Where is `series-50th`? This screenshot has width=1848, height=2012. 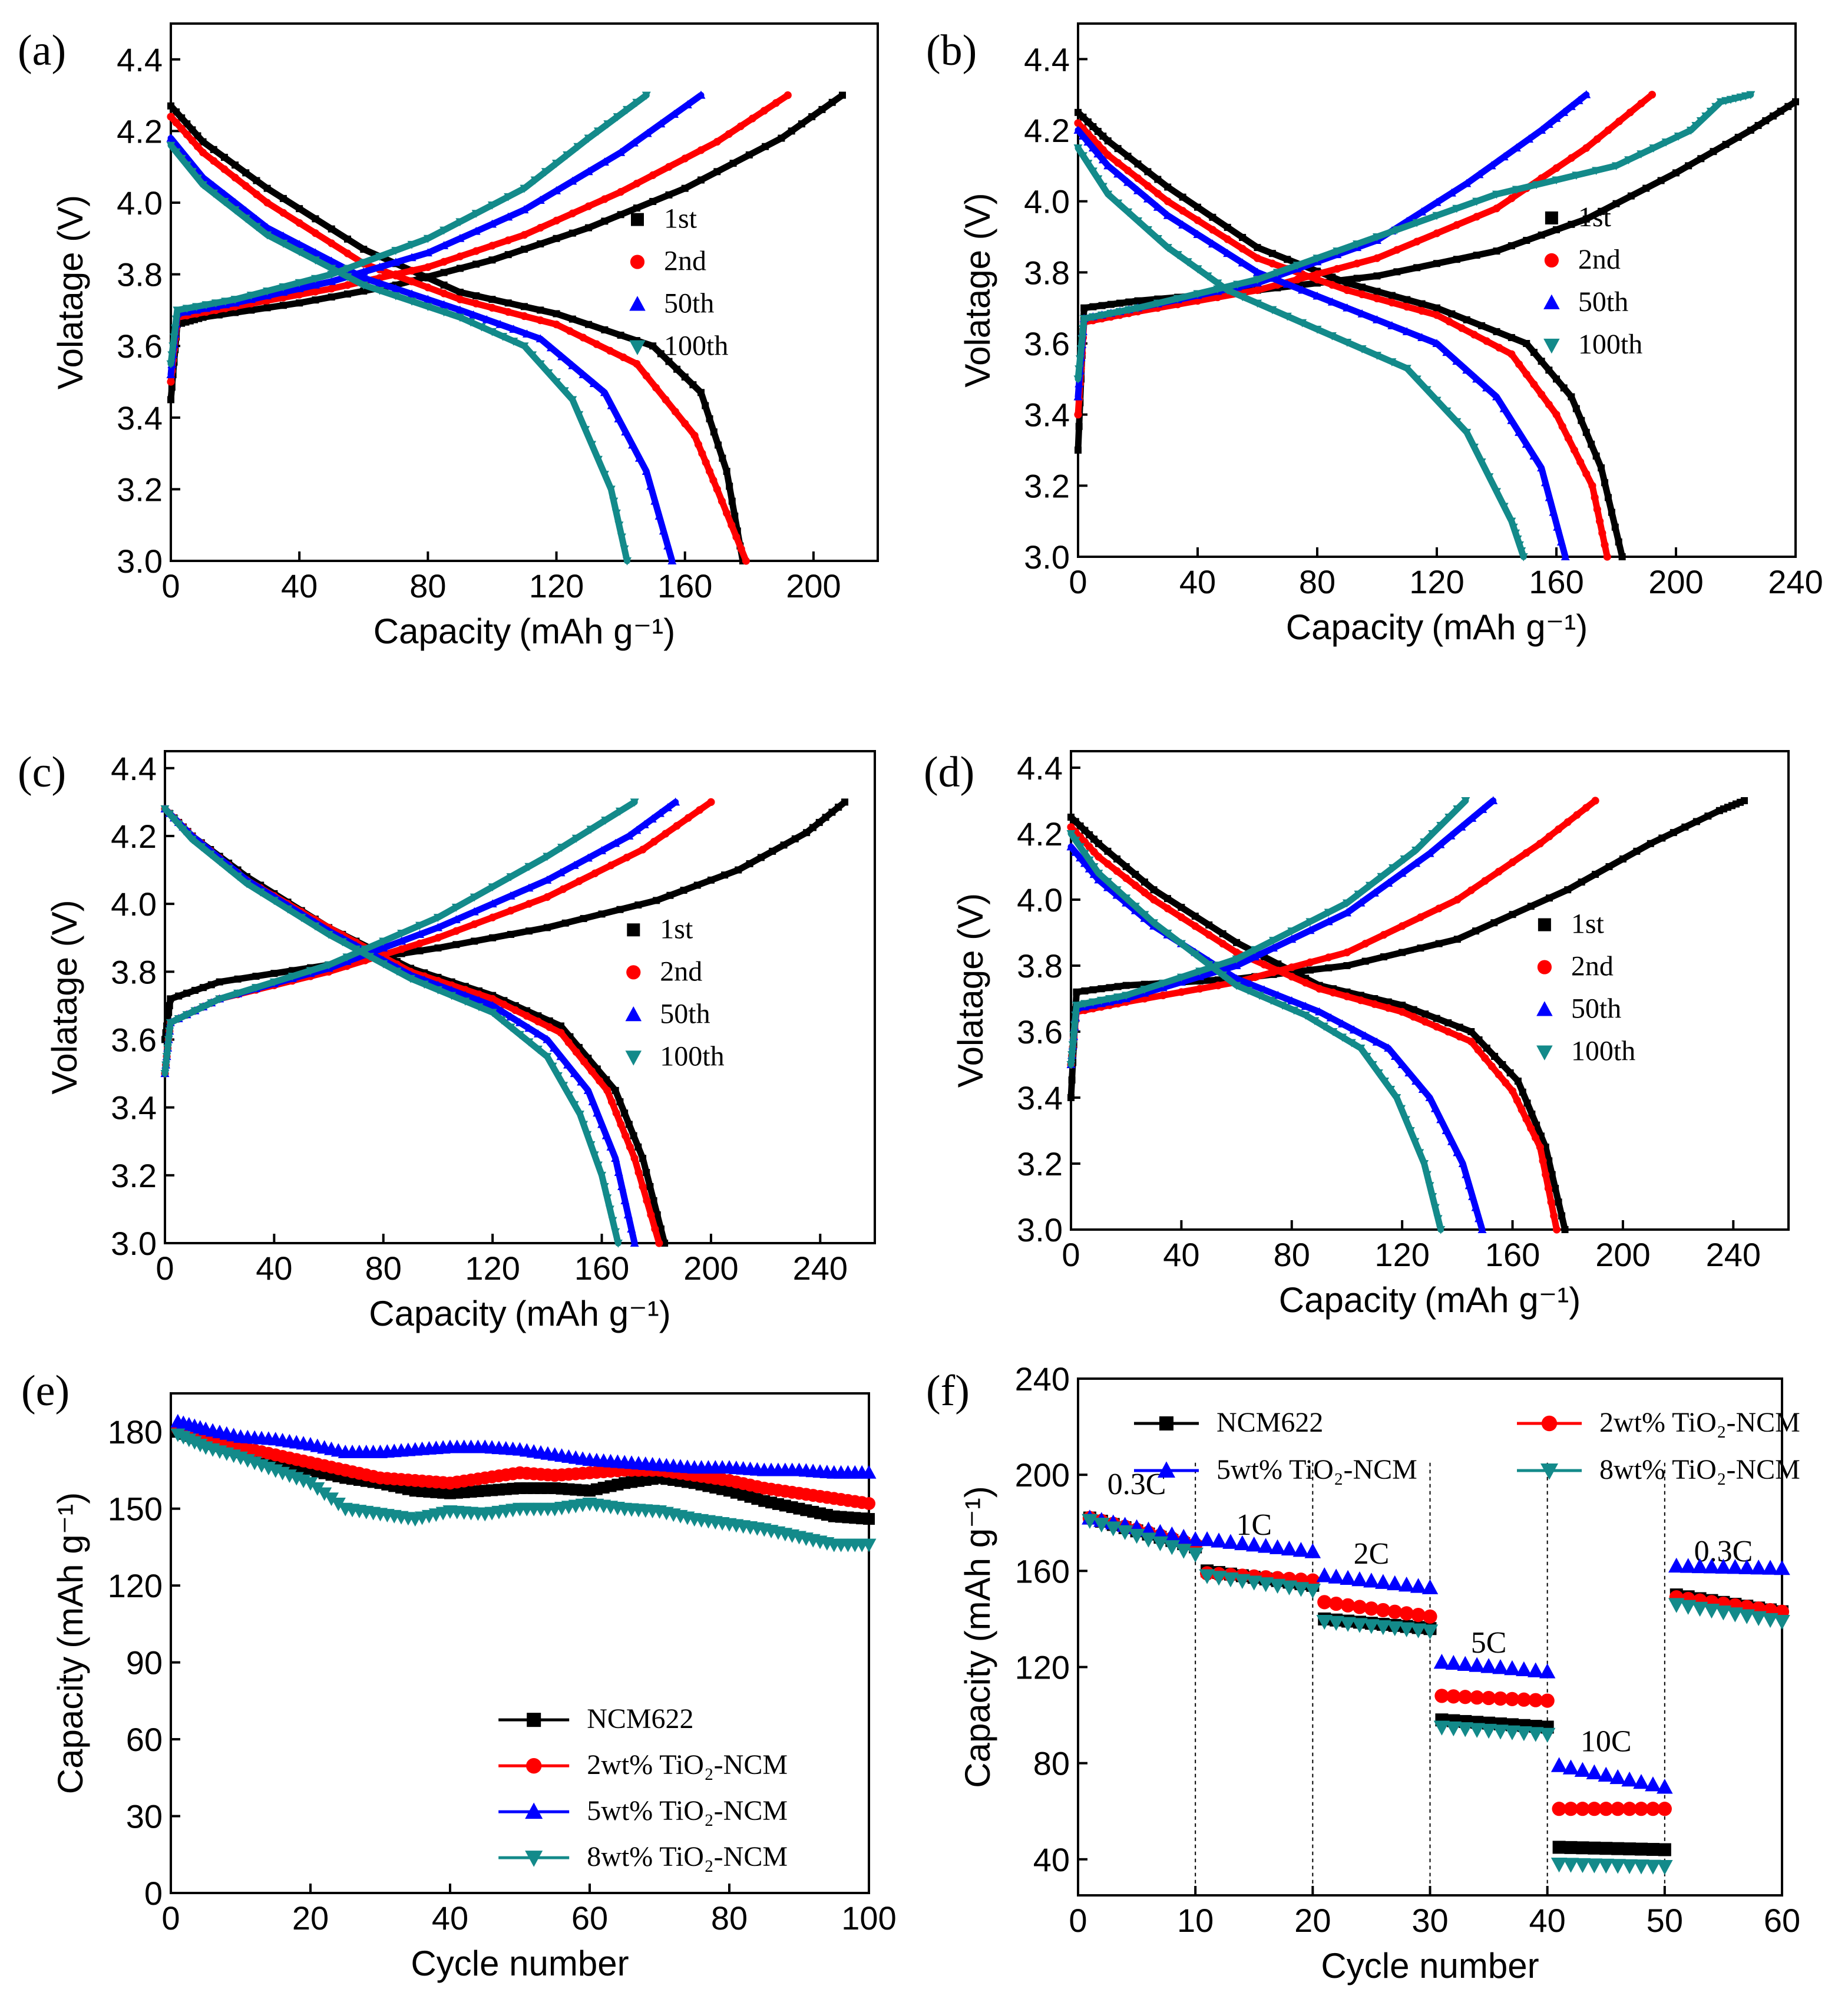
series-50th is located at coordinates (436, 327).